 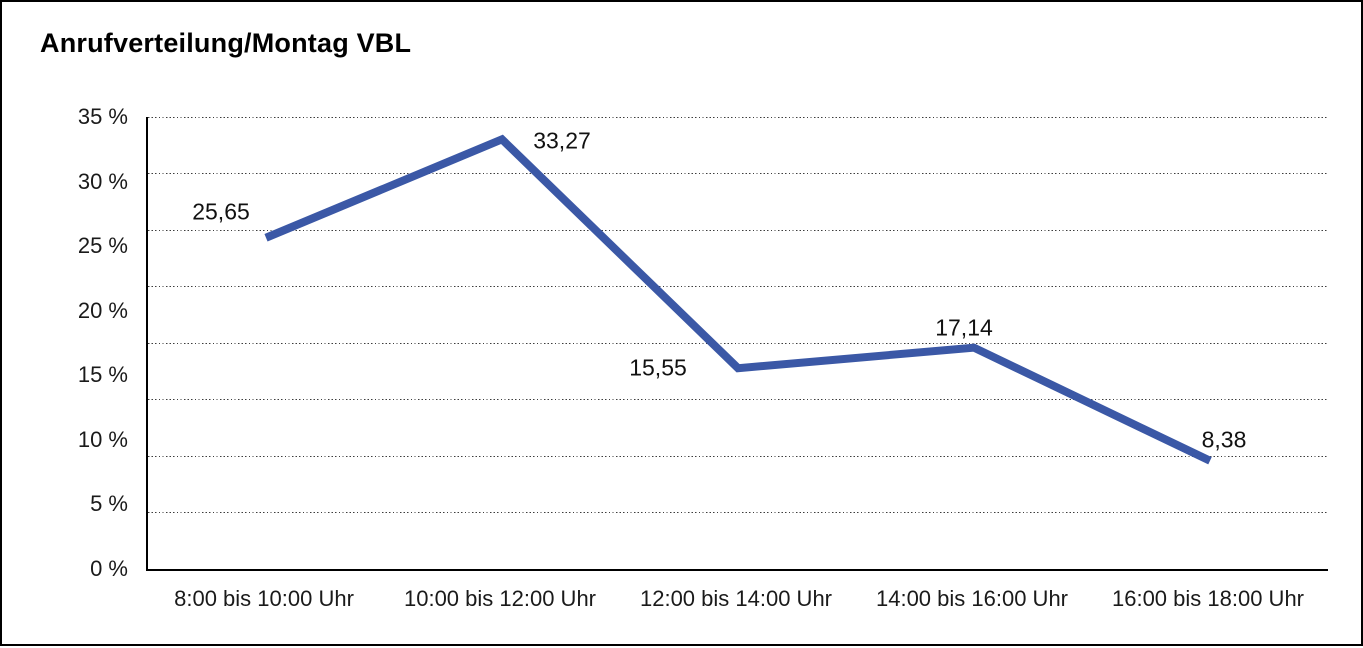 I want to click on y-axis-tick-label: 25 %, so click(x=102, y=246).